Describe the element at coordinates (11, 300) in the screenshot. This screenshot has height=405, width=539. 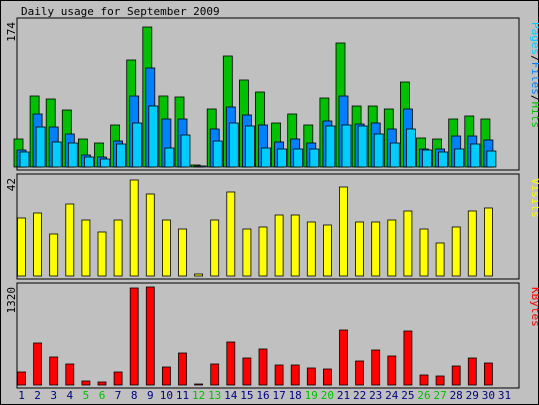
I see `y-max-label: 1320` at that location.